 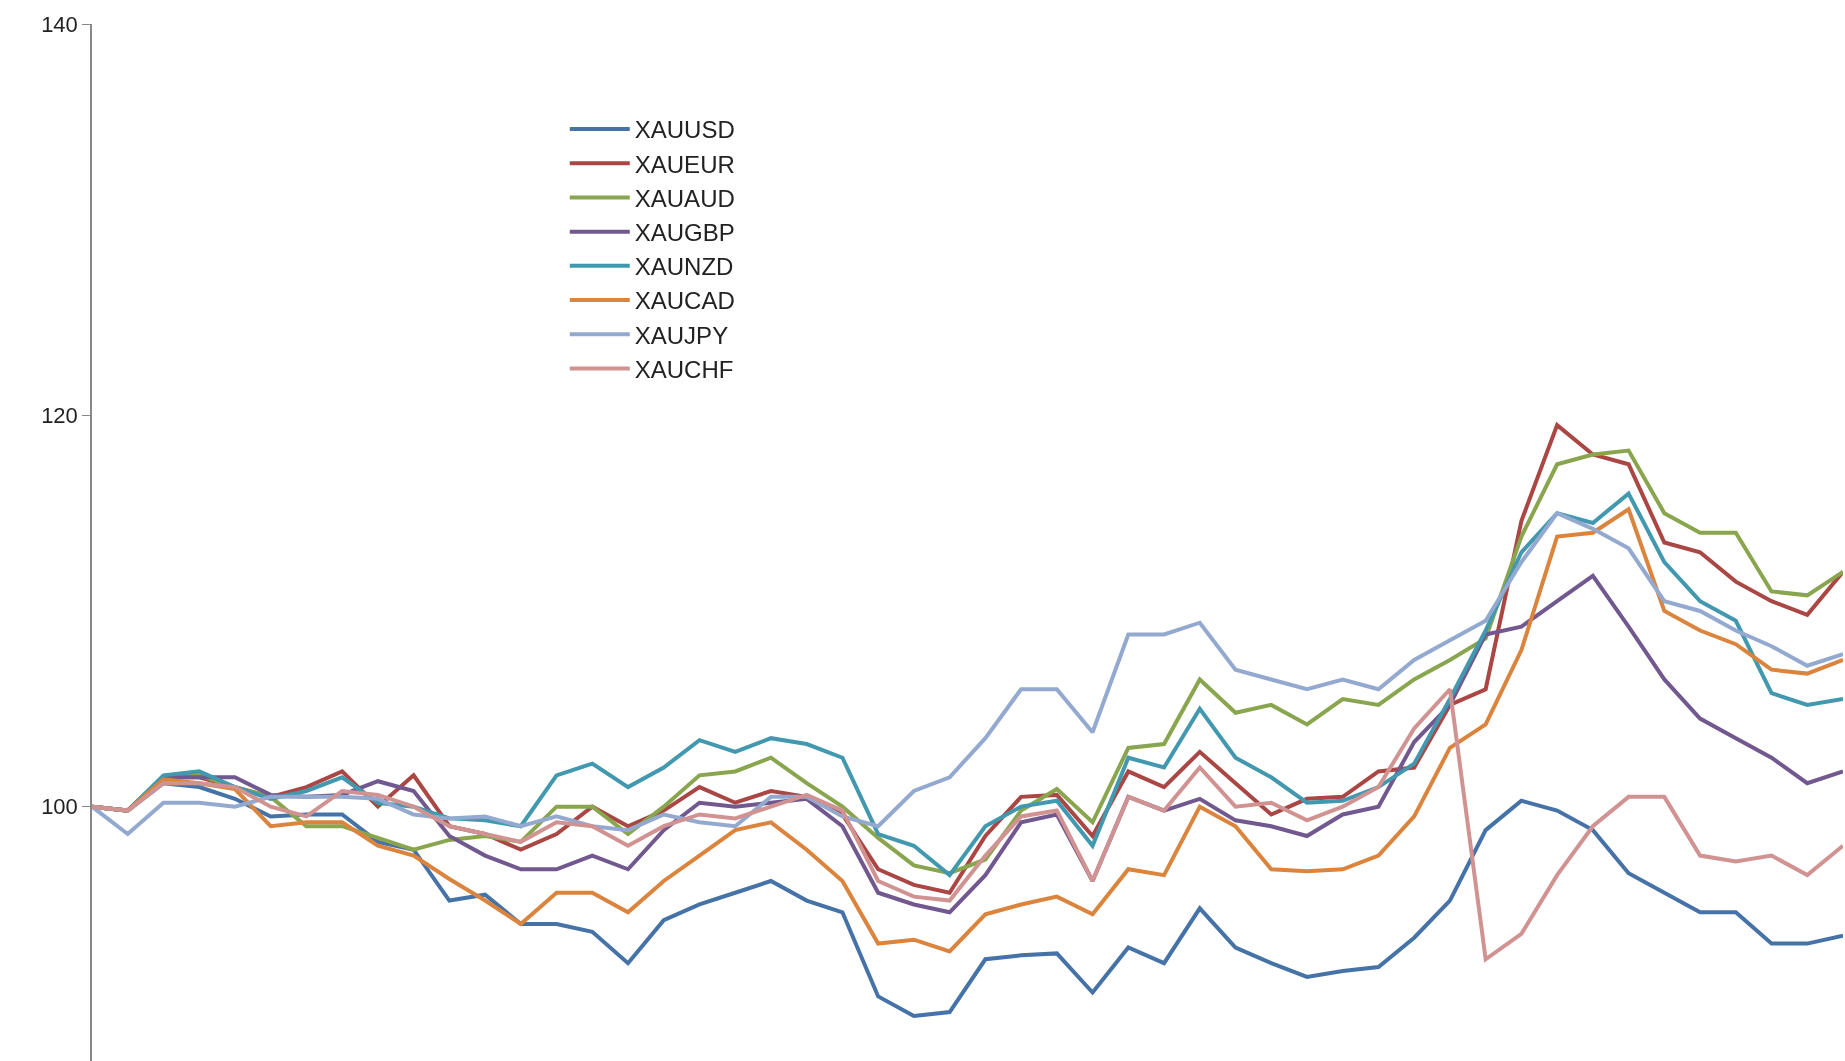 What do you see at coordinates (681, 335) in the screenshot?
I see `legend-label: XAUJPY` at bounding box center [681, 335].